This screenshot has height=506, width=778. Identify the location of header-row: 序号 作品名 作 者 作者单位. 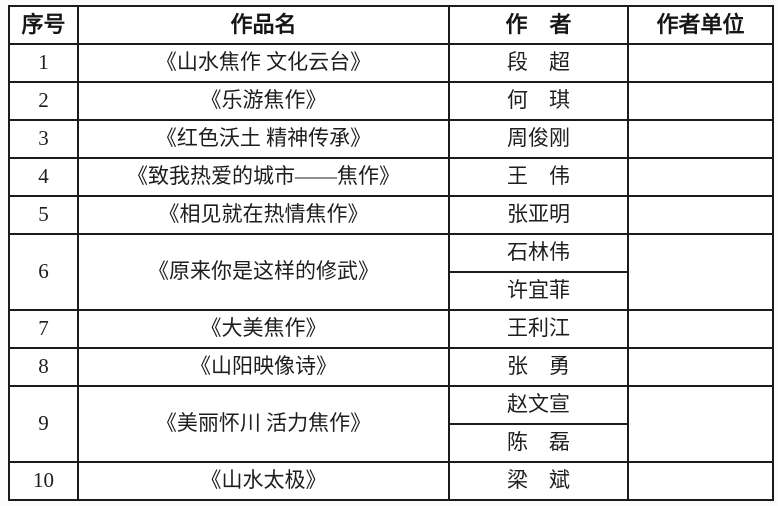
(391, 25).